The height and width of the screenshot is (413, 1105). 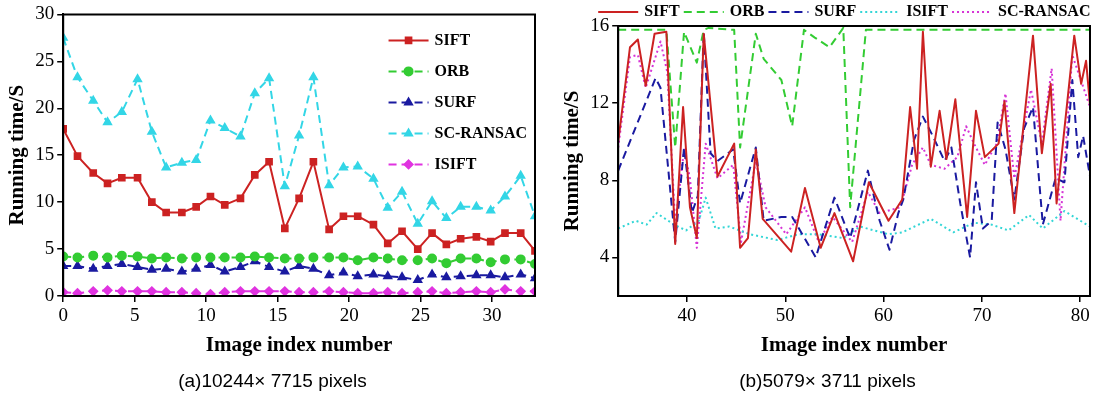 I want to click on y-tick-label: 5, so click(x=49, y=248).